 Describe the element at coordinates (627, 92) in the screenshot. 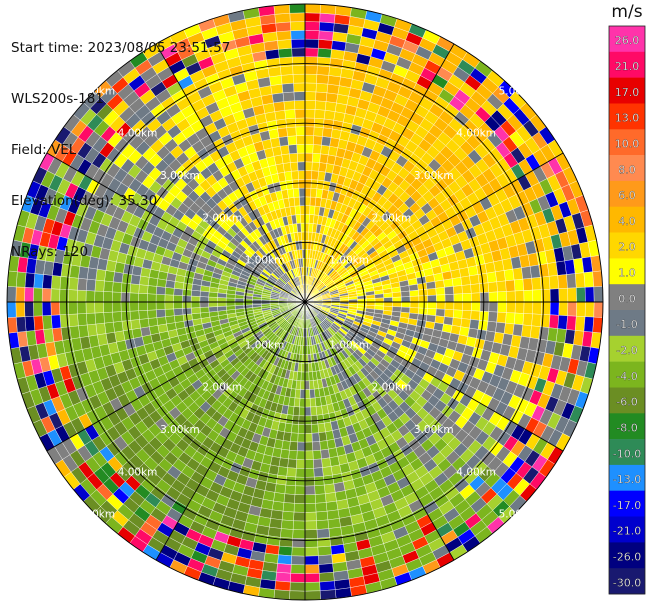

I see `colorbar-tick-label: 17.0` at that location.